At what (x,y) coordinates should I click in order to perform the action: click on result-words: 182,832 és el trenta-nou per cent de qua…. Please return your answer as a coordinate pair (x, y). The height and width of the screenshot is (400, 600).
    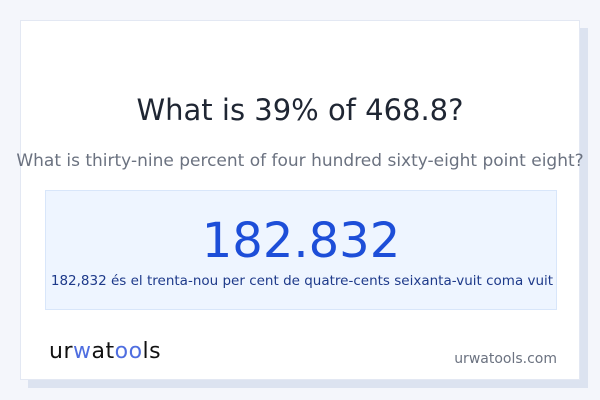
    Looking at the image, I should click on (302, 281).